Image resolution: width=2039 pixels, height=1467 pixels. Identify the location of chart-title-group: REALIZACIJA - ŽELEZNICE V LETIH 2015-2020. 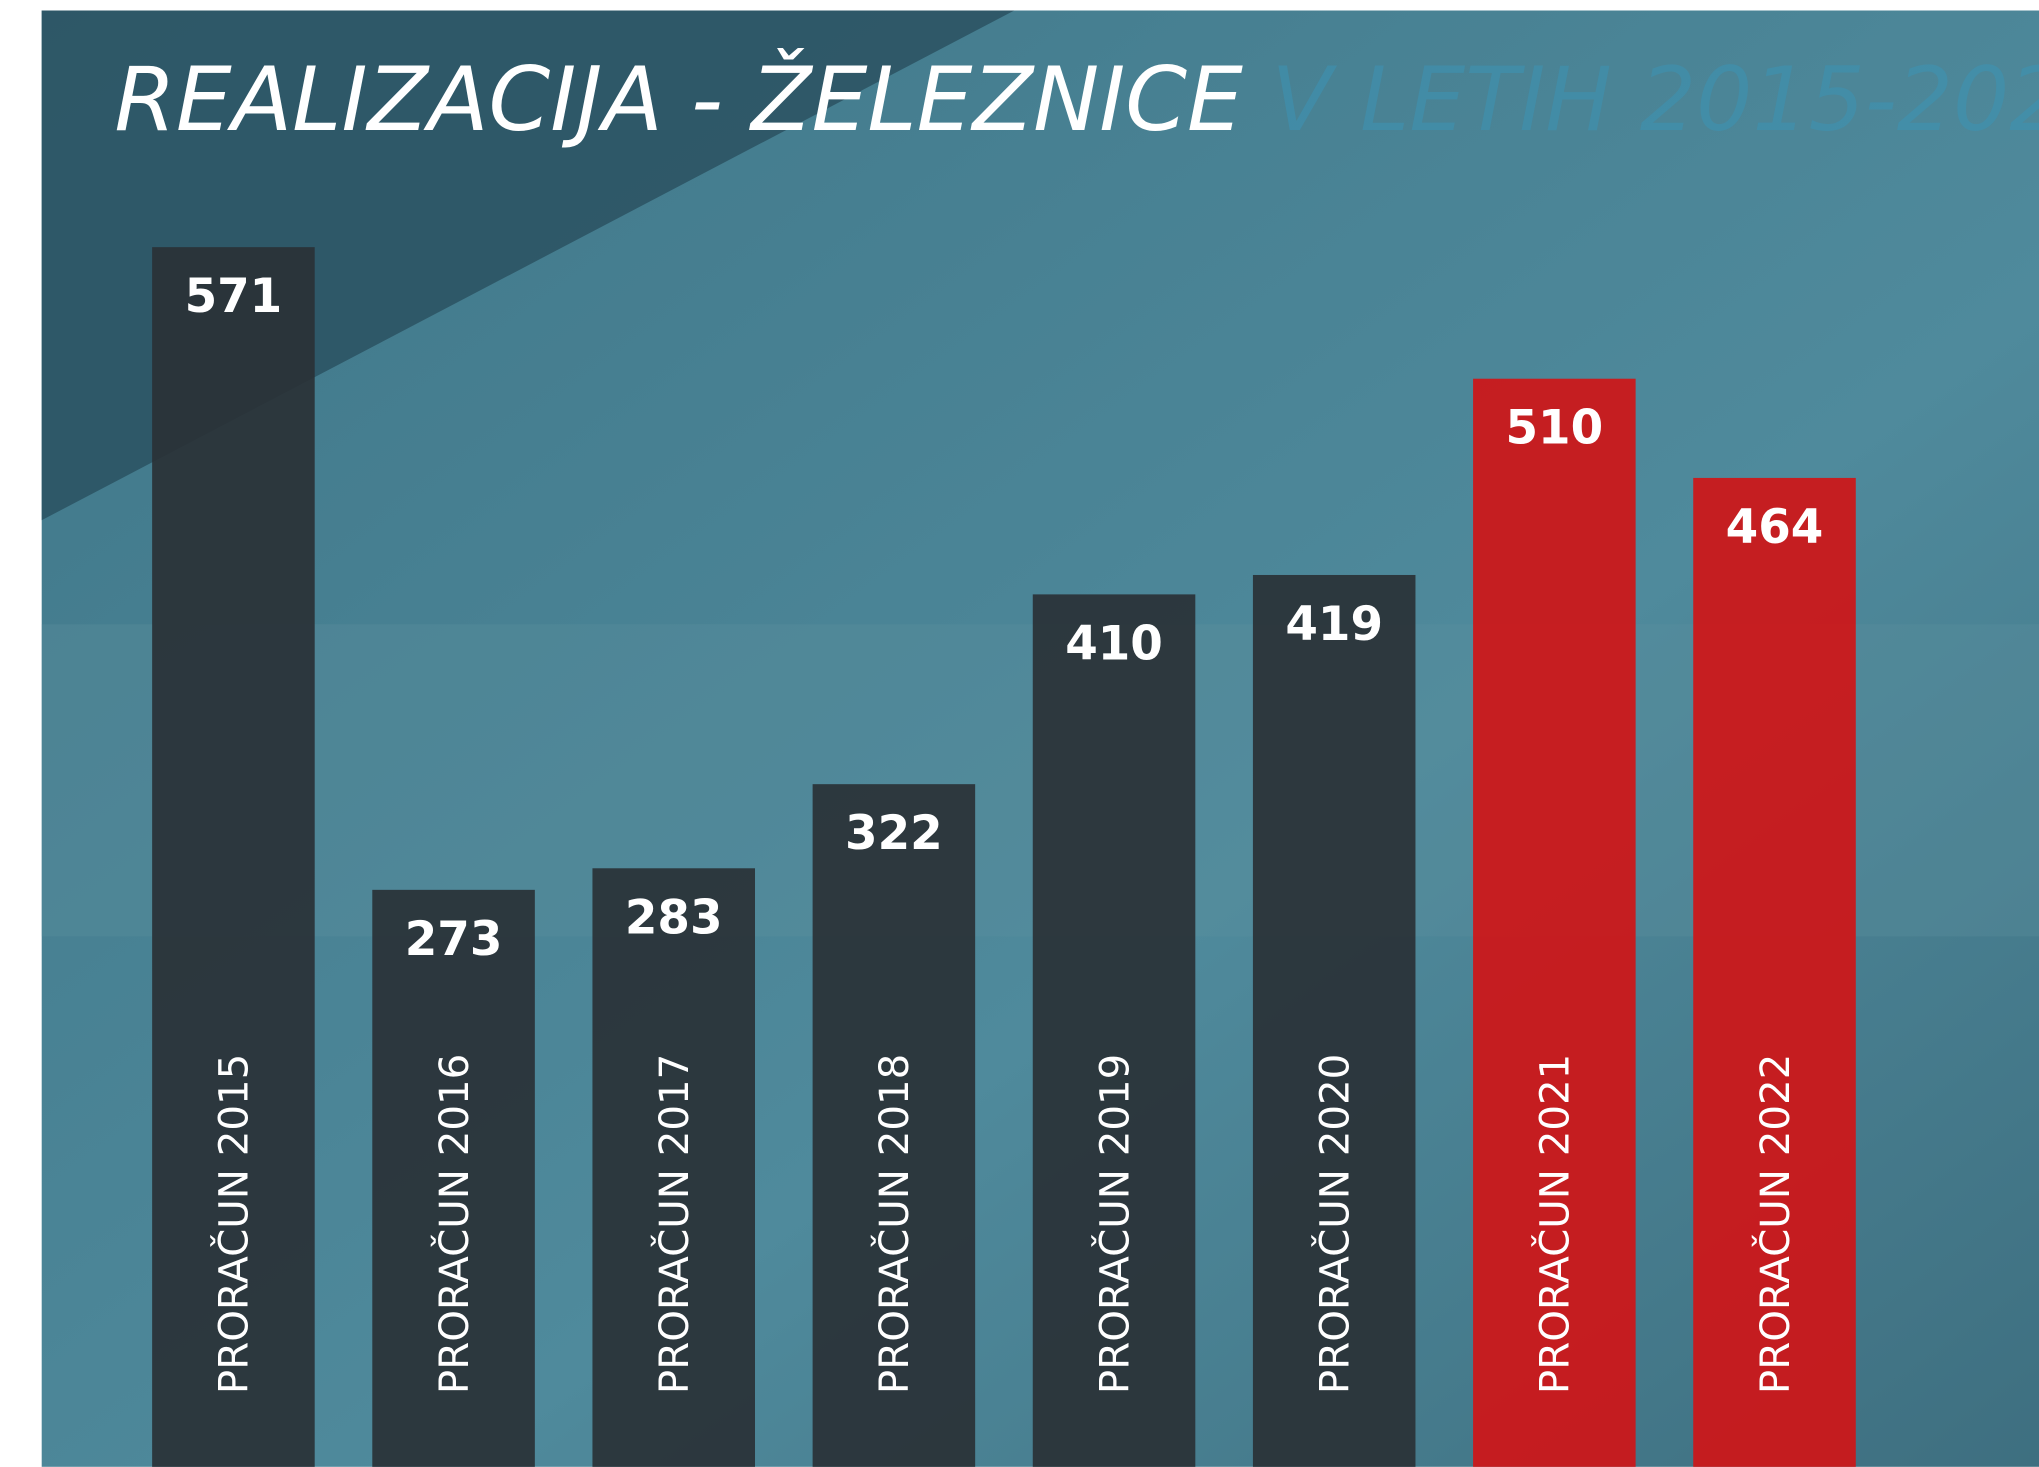
(1076, 99).